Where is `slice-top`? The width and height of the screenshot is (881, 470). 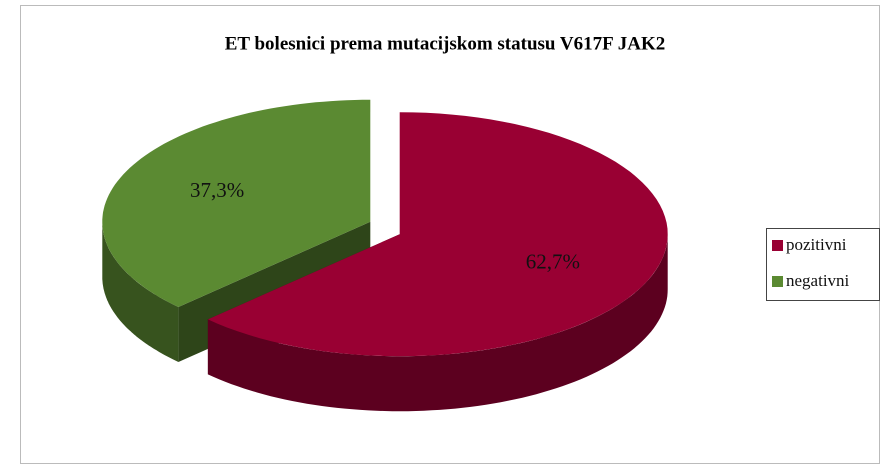 slice-top is located at coordinates (236, 203).